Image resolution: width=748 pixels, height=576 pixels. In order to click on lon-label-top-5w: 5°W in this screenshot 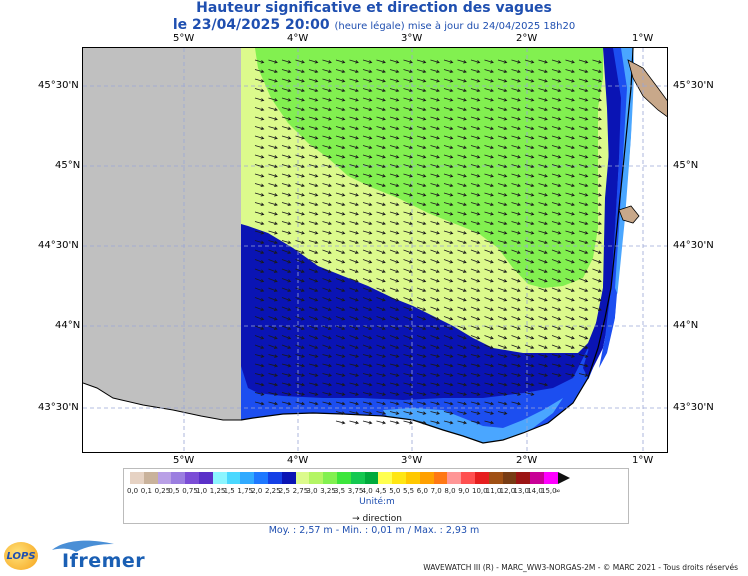, I will do `click(184, 38)`.